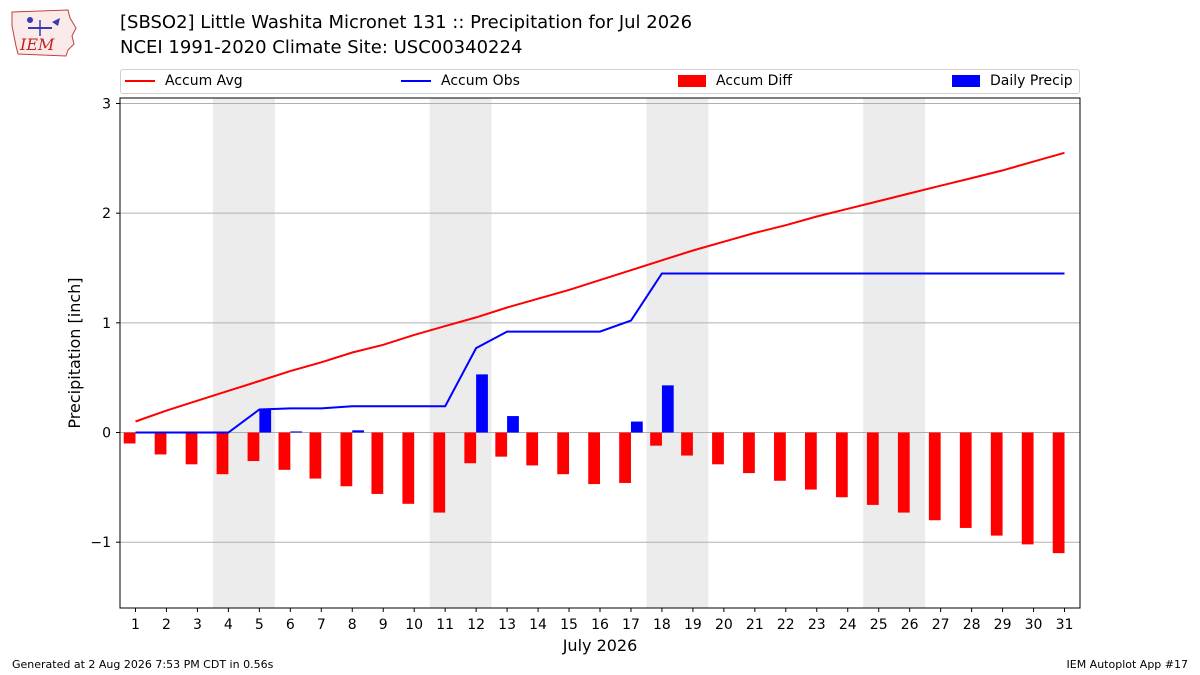 The width and height of the screenshot is (1200, 675). I want to click on x-tick-label: 1, so click(135, 625).